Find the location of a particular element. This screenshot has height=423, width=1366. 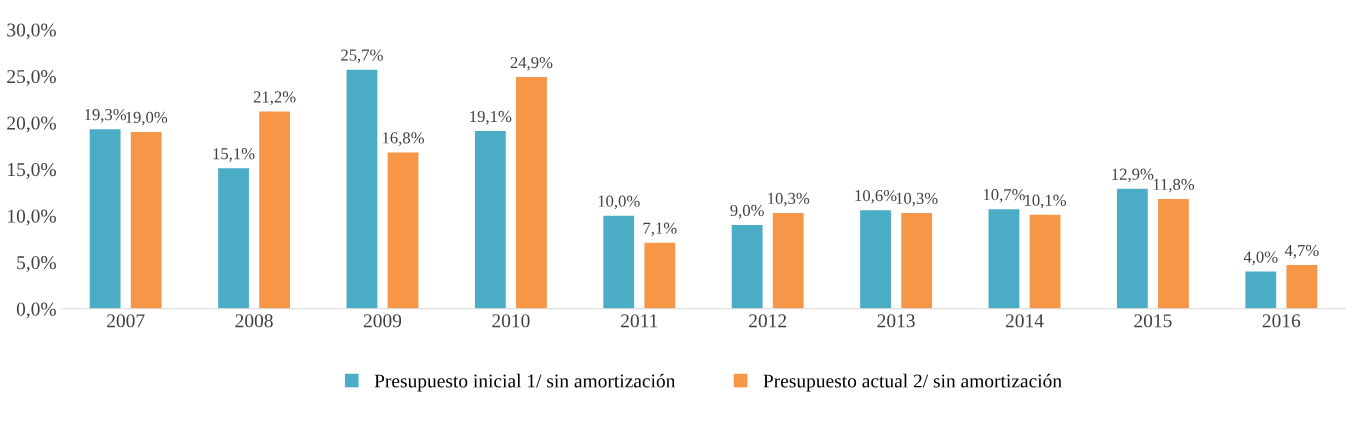

data-label: 19,3% is located at coordinates (106, 116).